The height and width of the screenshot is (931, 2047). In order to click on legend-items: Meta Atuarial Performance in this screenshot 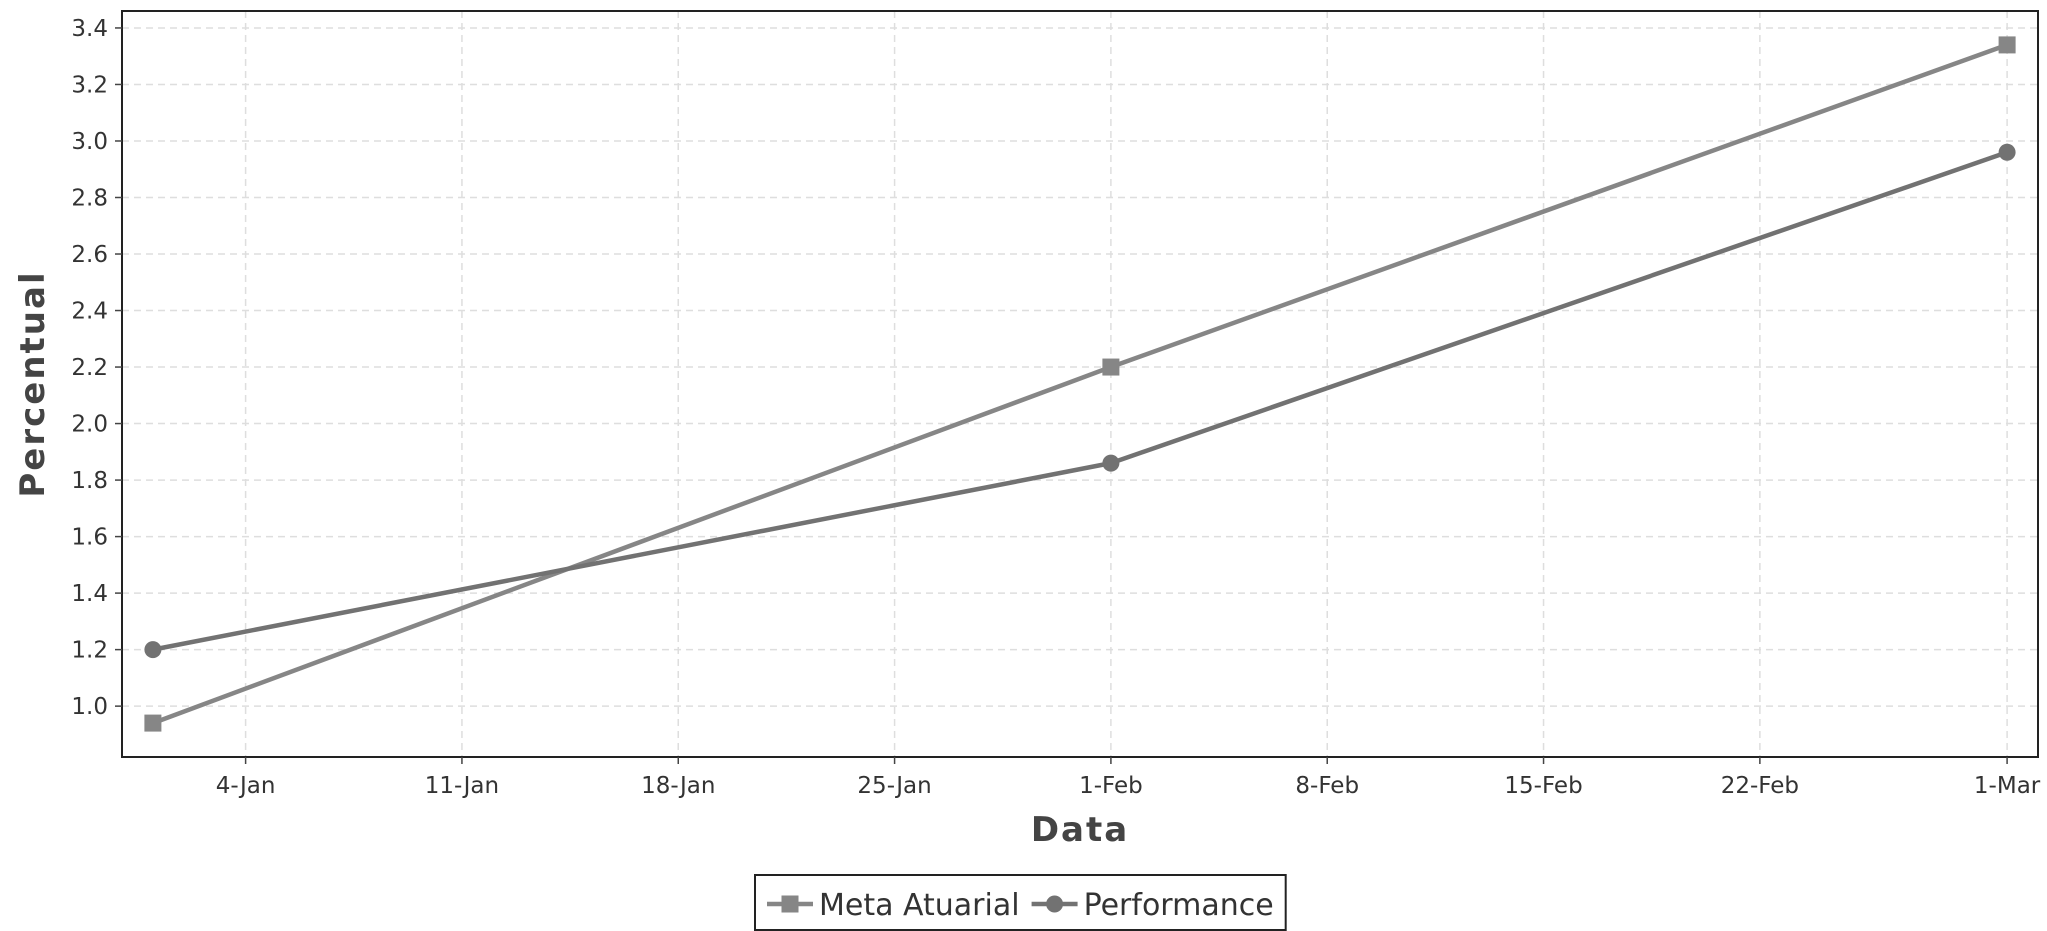, I will do `click(1020, 905)`.